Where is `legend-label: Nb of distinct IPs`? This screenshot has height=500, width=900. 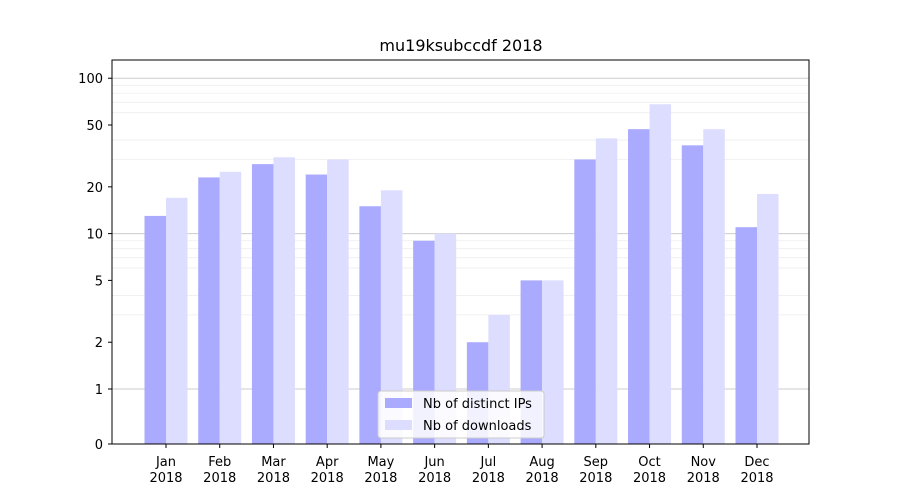 legend-label: Nb of distinct IPs is located at coordinates (477, 404).